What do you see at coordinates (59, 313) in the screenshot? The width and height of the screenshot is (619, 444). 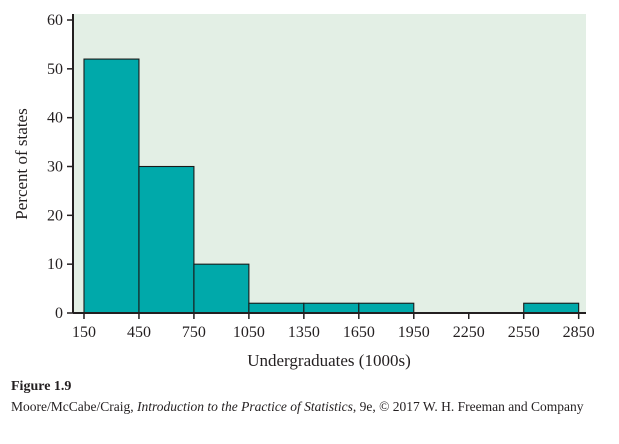 I see `y-tick-label: 0` at bounding box center [59, 313].